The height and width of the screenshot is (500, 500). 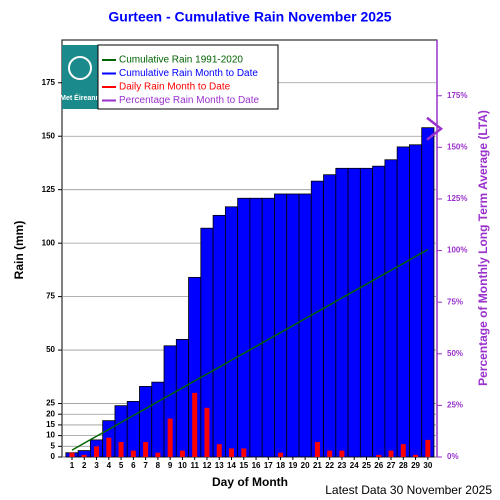 I want to click on legend-label: Cumulative Rain 1991-2020, so click(x=181, y=60).